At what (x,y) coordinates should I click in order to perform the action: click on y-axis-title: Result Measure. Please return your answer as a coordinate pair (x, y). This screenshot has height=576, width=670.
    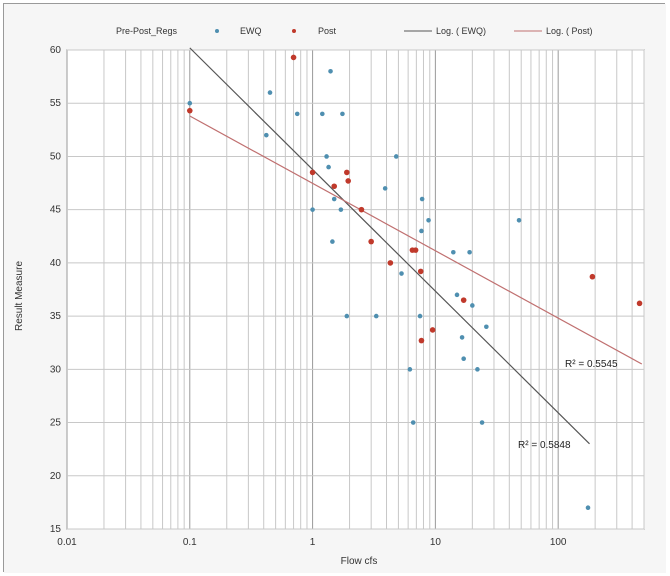
    Looking at the image, I should click on (19, 296).